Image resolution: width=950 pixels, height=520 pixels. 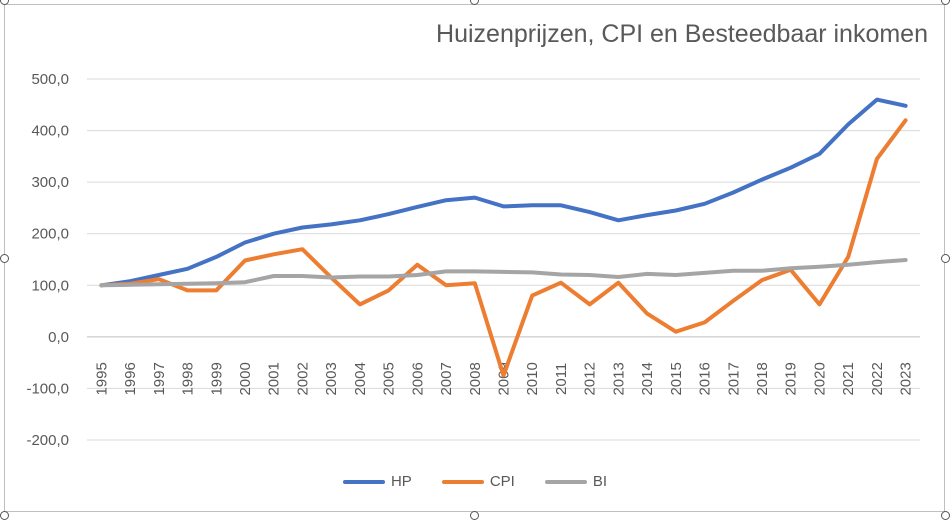 I want to click on y-tick-label: -200,0, so click(x=47, y=440).